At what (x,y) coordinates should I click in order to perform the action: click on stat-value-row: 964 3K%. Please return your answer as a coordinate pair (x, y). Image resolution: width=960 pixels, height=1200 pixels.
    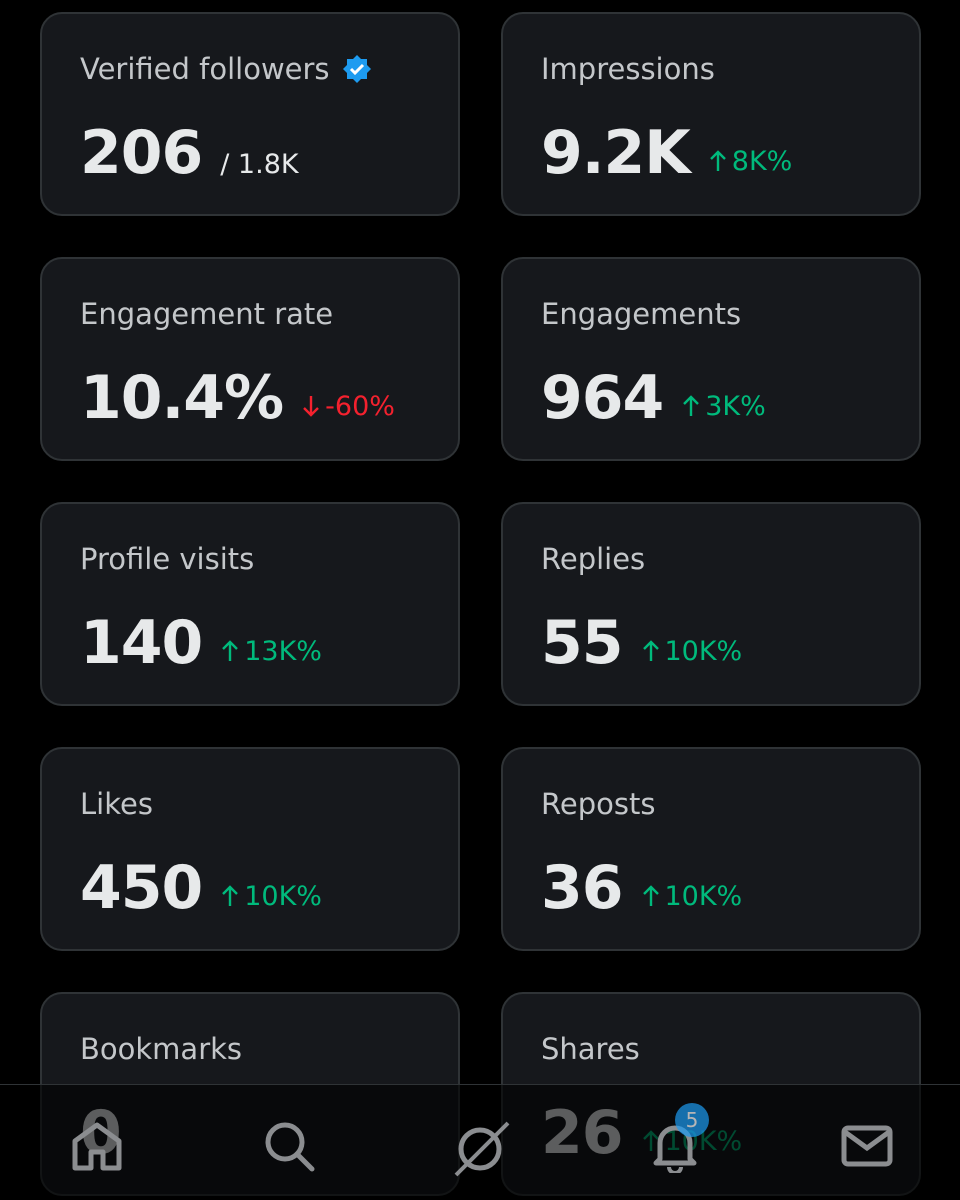
    Looking at the image, I should click on (653, 398).